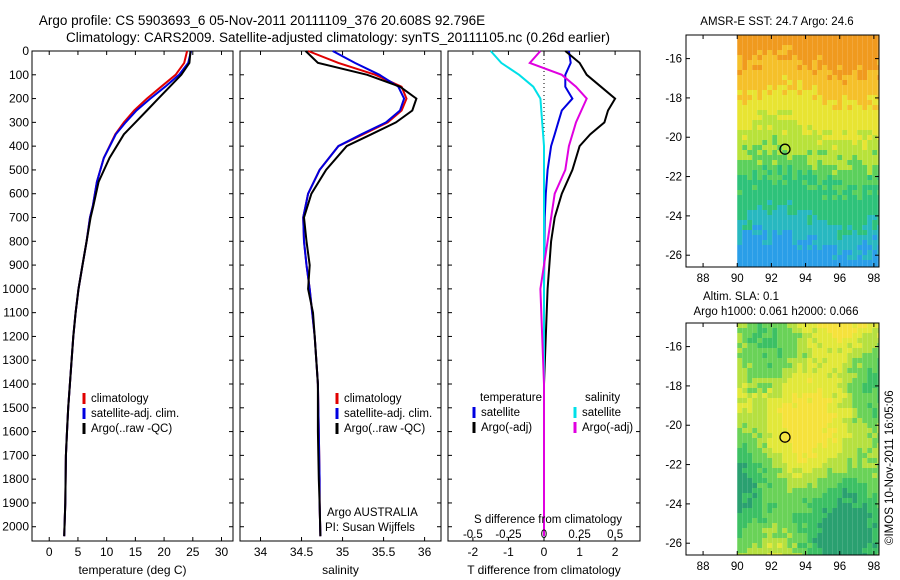 Image resolution: width=900 pixels, height=580 pixels. Describe the element at coordinates (673, 466) in the screenshot. I see `lat-tick-label: -22` at that location.